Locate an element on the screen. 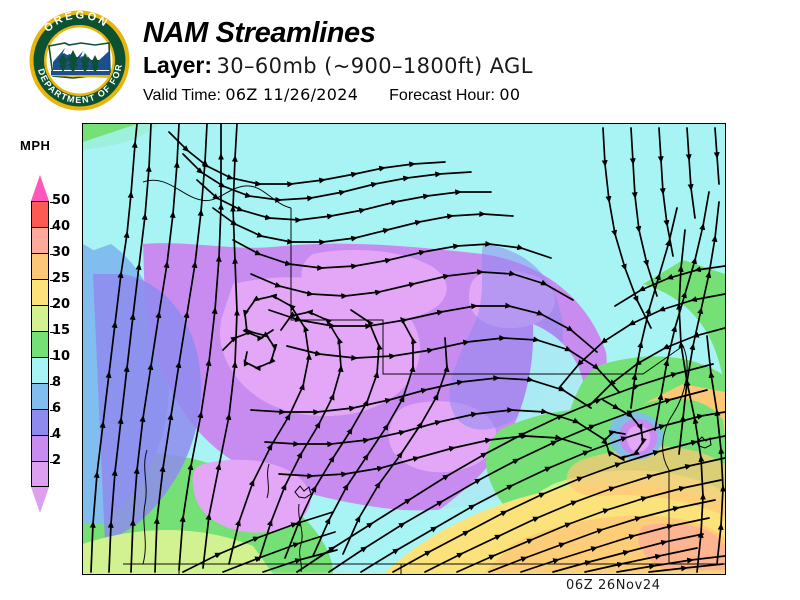 The height and width of the screenshot is (600, 800). layer-label: Layer: is located at coordinates (178, 65).